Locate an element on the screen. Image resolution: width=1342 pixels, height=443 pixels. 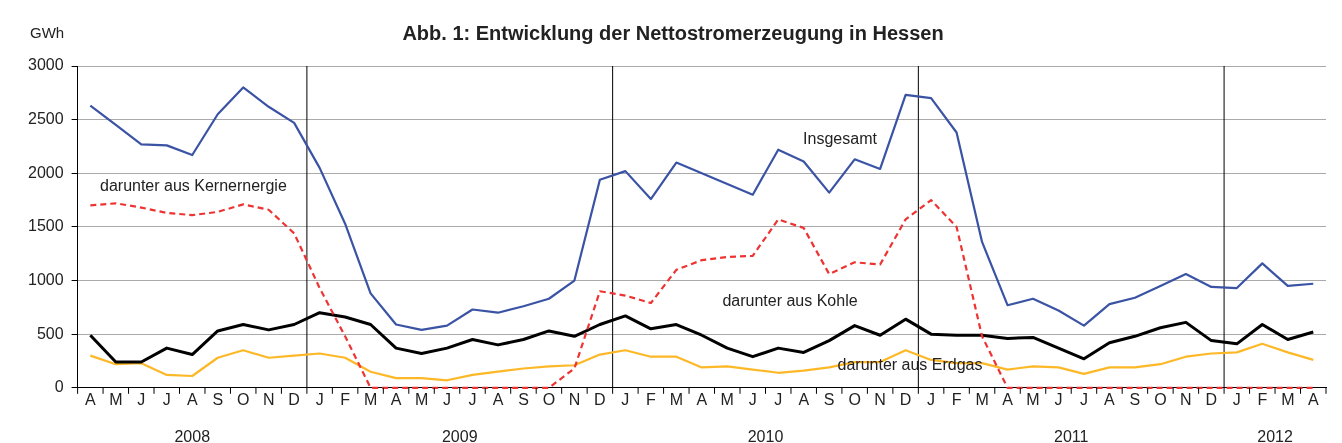
y-tick-label: 1500 is located at coordinates (46, 226).